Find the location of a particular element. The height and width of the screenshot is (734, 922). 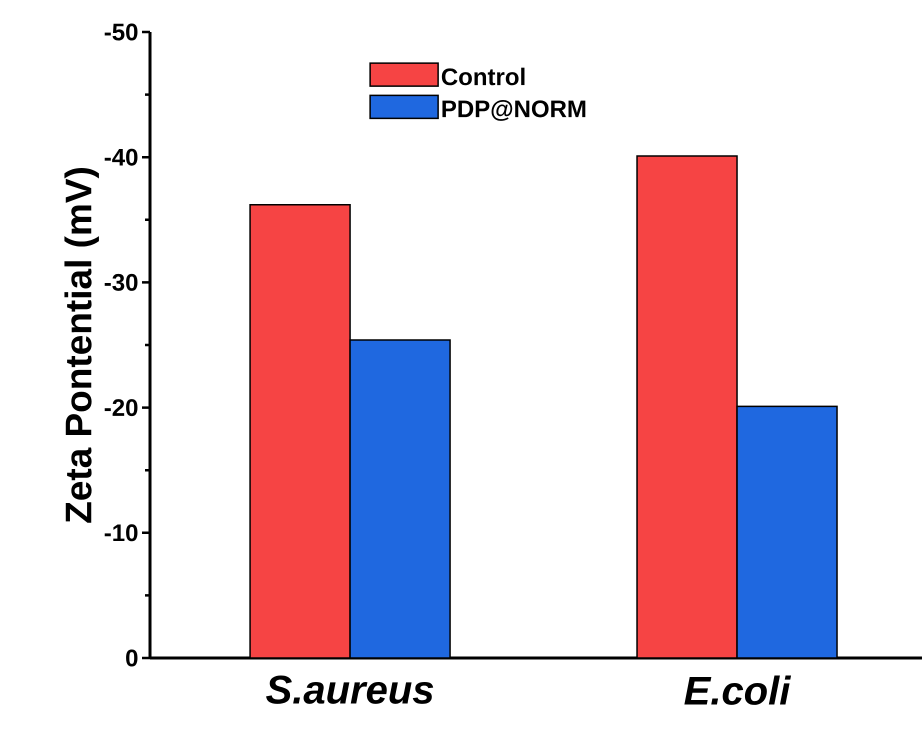

x-tick-label: S.aureus is located at coordinates (350, 690).